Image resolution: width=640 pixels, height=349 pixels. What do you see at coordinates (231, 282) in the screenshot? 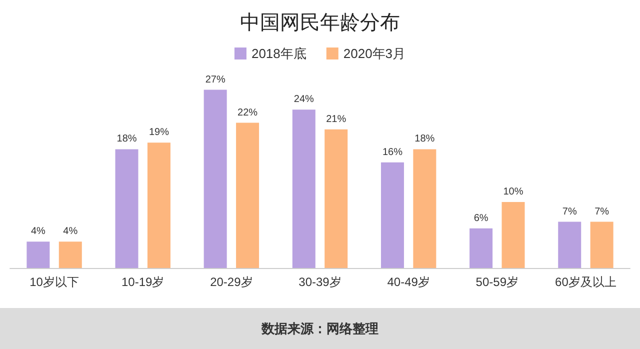
I see `x-tick-label: 20-29岁` at bounding box center [231, 282].